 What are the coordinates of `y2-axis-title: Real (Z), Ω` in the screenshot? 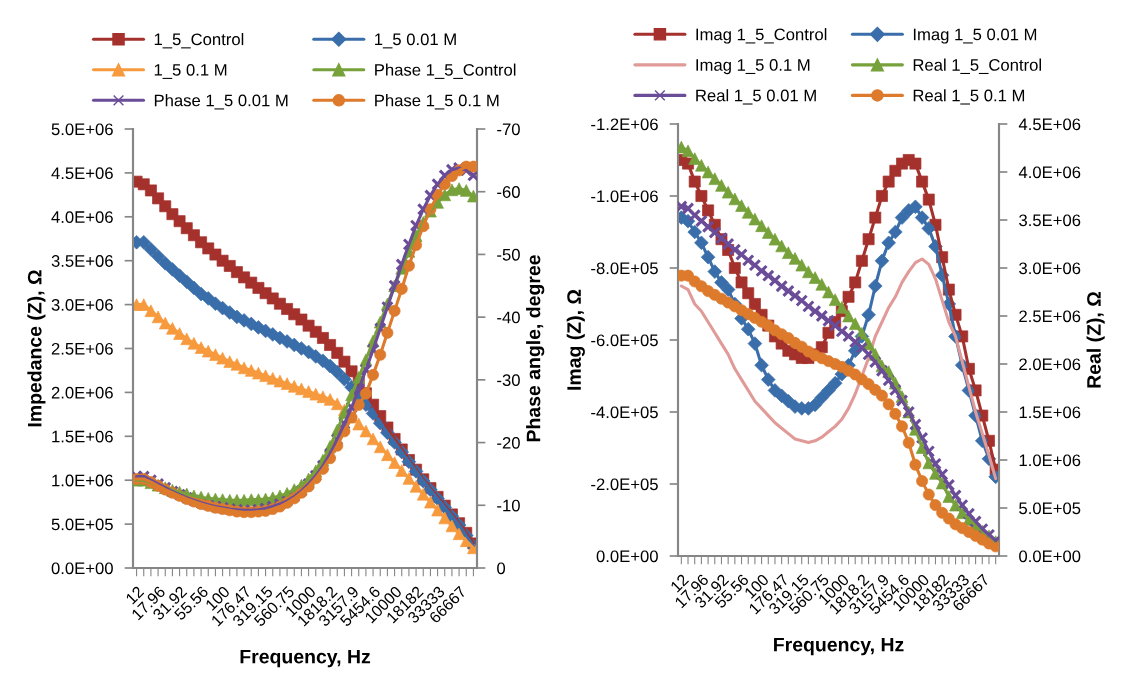 It's located at (1095, 339).